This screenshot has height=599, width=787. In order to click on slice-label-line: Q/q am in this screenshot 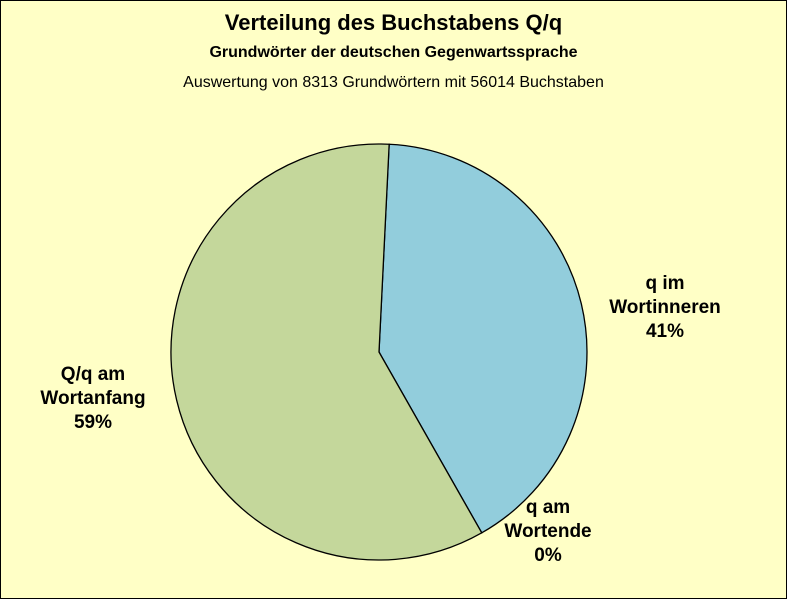, I will do `click(93, 374)`.